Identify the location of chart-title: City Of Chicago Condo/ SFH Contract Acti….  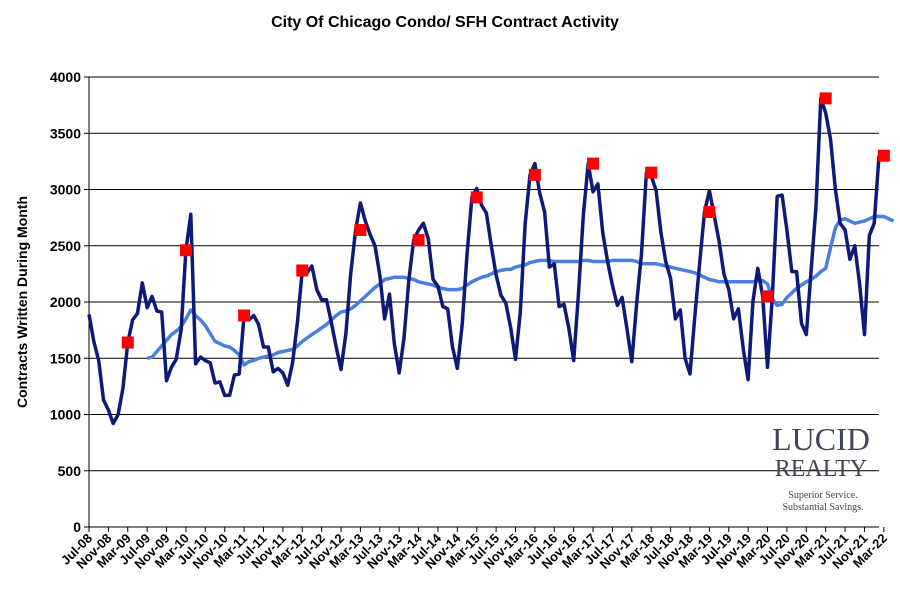
(445, 22).